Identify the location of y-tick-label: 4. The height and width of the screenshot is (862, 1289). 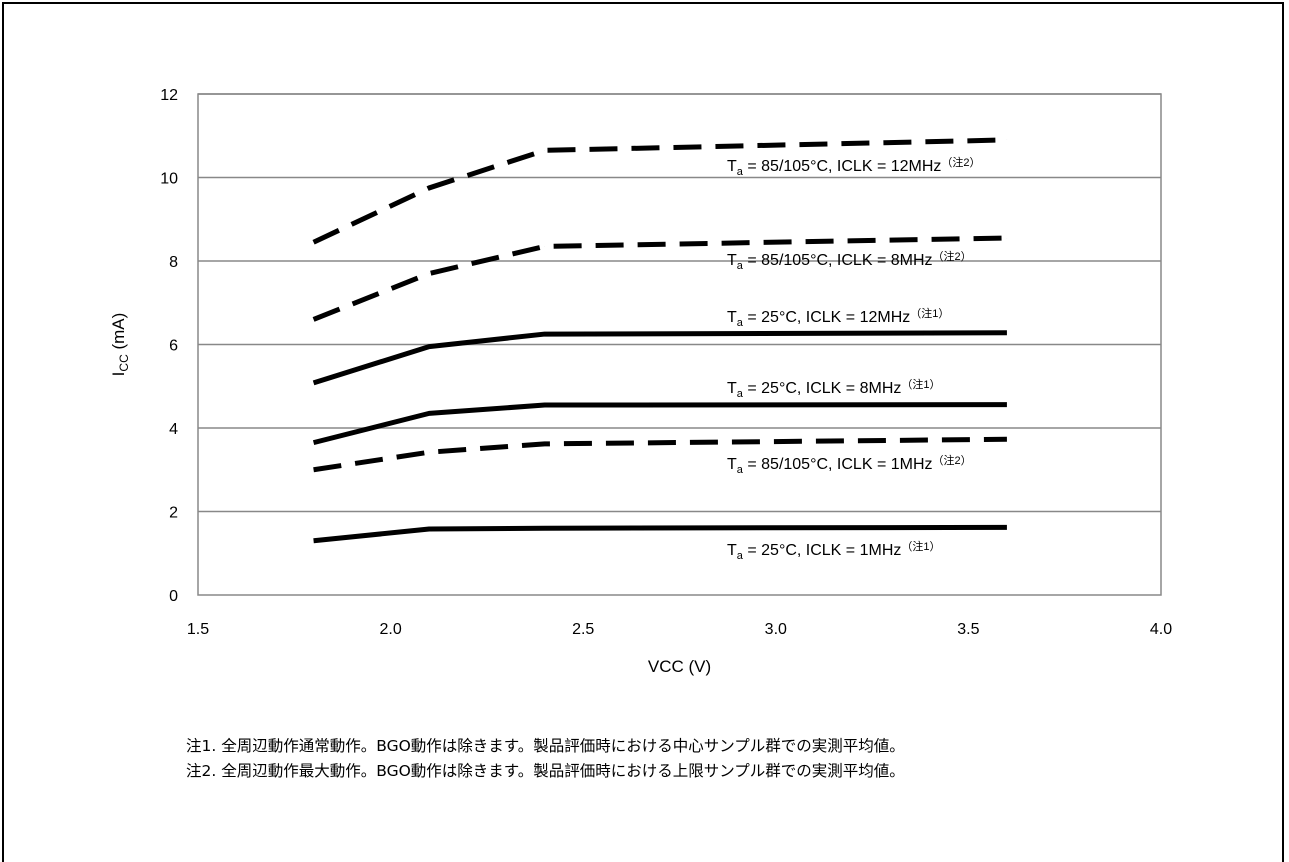
(173, 429).